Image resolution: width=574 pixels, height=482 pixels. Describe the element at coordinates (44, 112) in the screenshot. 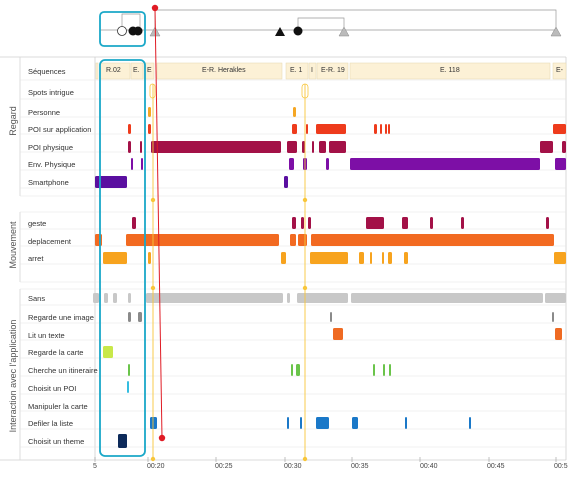

I see `row-label-personne: Personne` at that location.